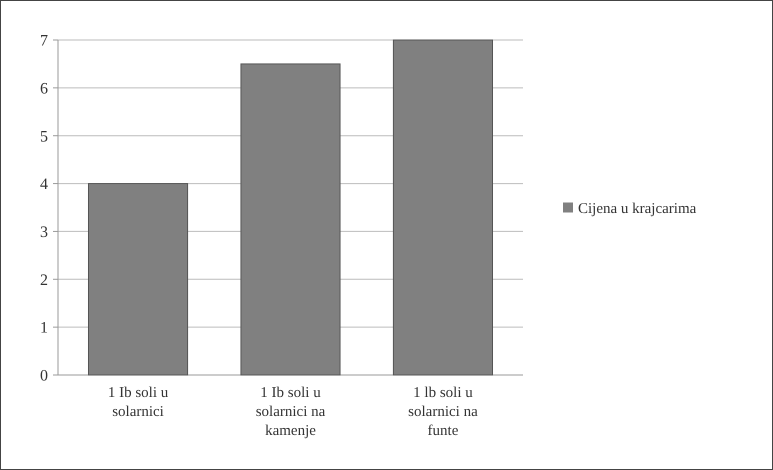 The height and width of the screenshot is (470, 773). I want to click on x-tick-label: 1 Ib soli u solarnici na kamenje, so click(291, 412).